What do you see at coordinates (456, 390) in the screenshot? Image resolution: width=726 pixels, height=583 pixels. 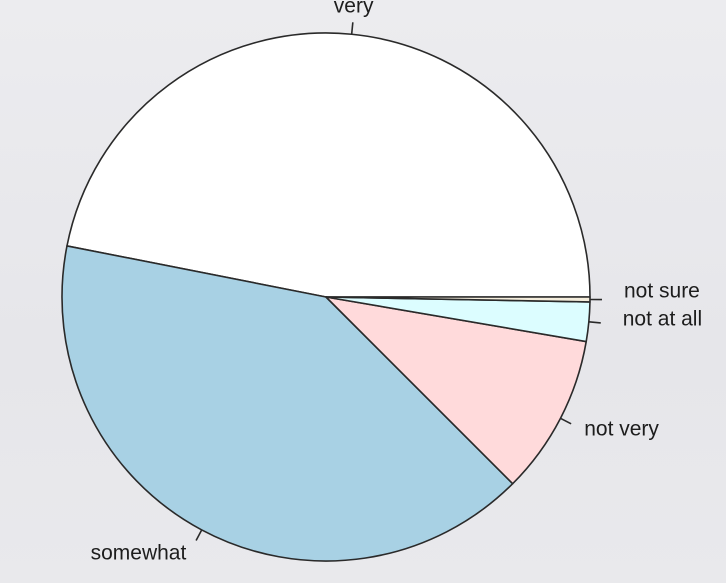 I see `slice-not-very` at bounding box center [456, 390].